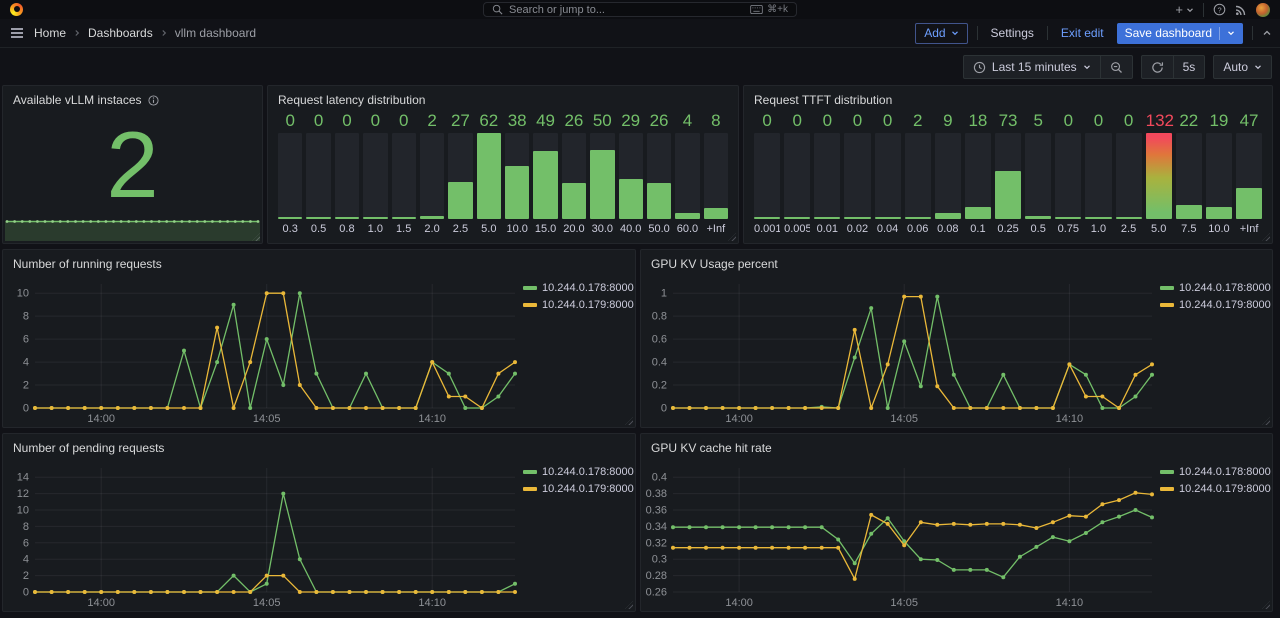 The width and height of the screenshot is (1280, 618). I want to click on news-button, so click(1241, 10).